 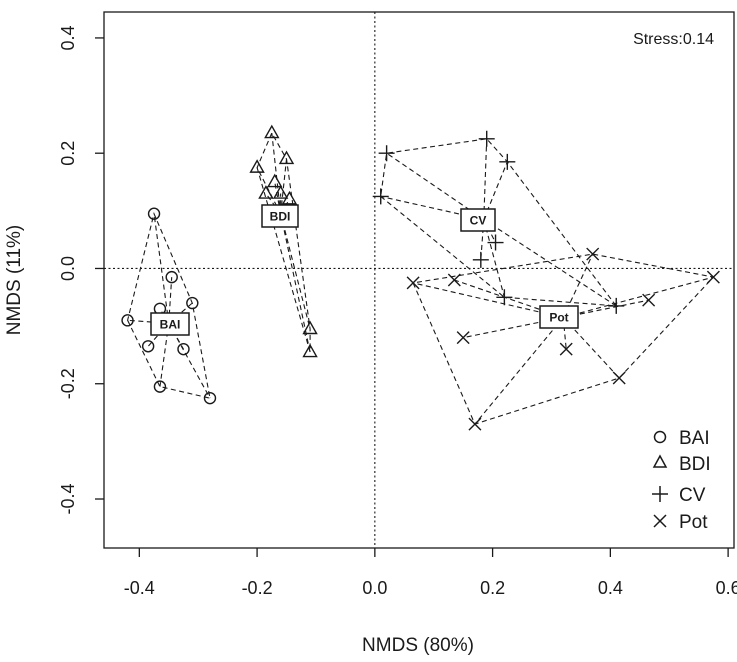 I want to click on svg-text: BDI, so click(x=280, y=217).